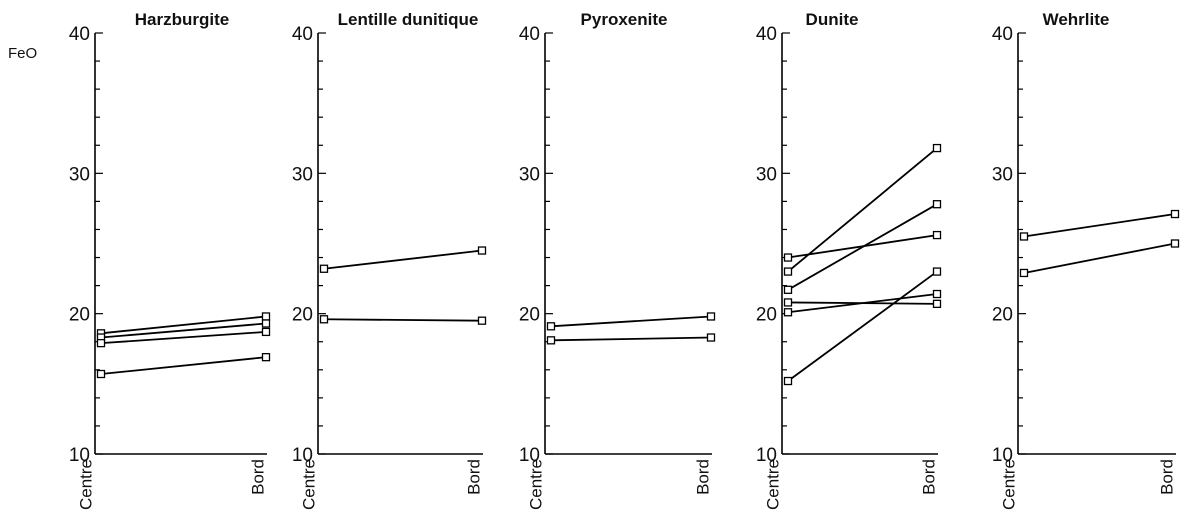 The image size is (1190, 526). Describe the element at coordinates (1076, 19) in the screenshot. I see `panel-title: Wehrlite` at that location.